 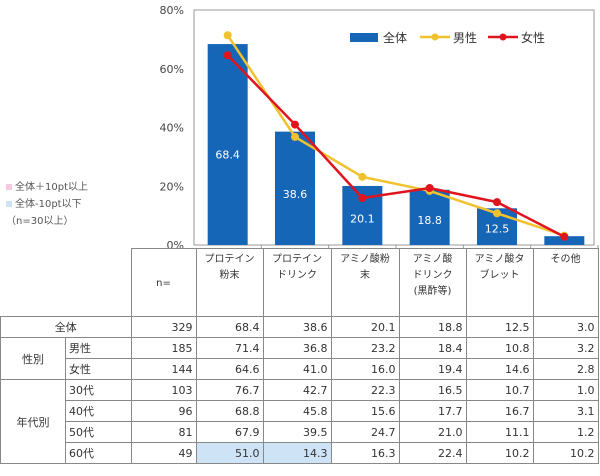 What do you see at coordinates (565, 282) in the screenshot?
I see `column-header: その他` at bounding box center [565, 282].